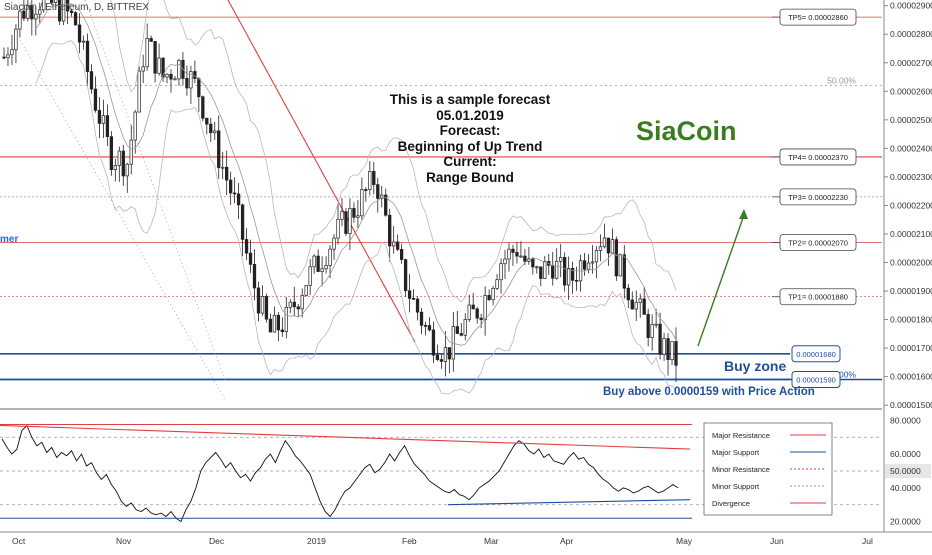 The height and width of the screenshot is (555, 932). Describe the element at coordinates (911, 405) in the screenshot. I see `price-tick-label: 0.00001500` at that location.